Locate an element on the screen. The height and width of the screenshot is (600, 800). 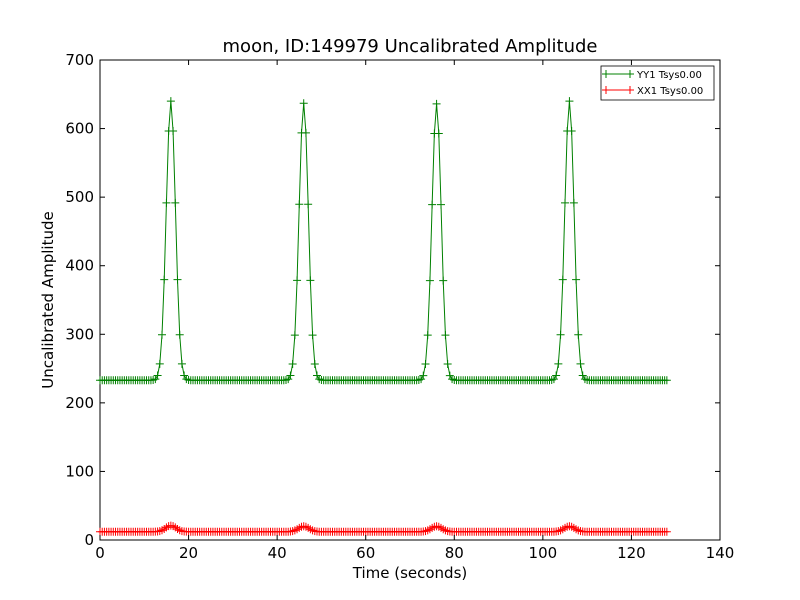
legend-frame is located at coordinates (657, 83).